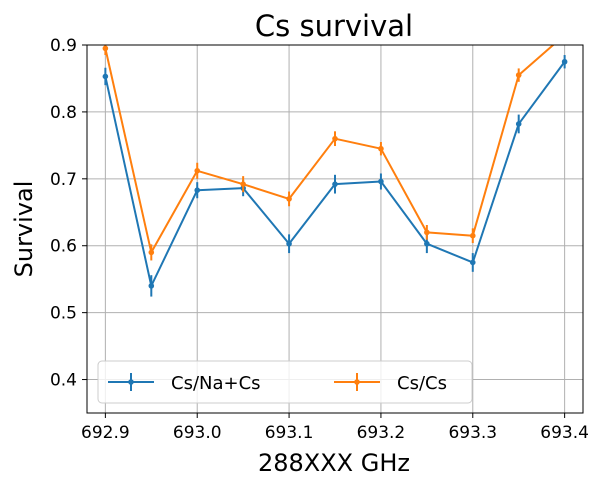  What do you see at coordinates (63, 381) in the screenshot?
I see `y-tick-label: 0.4` at bounding box center [63, 381].